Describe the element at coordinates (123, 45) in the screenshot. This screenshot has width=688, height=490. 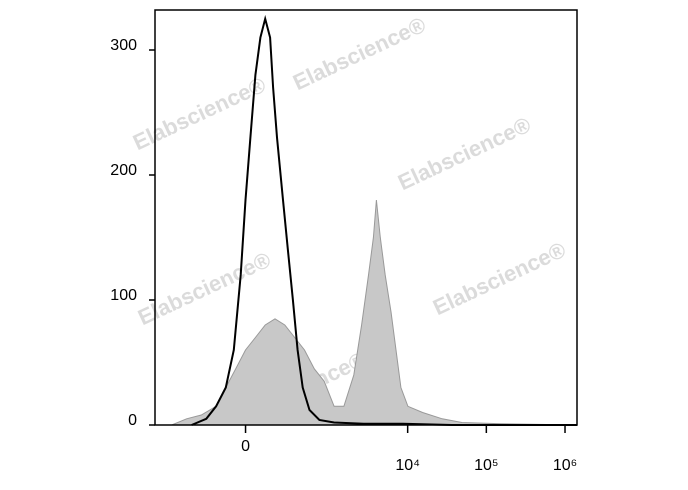
I see `y-tick-label: 300` at that location.